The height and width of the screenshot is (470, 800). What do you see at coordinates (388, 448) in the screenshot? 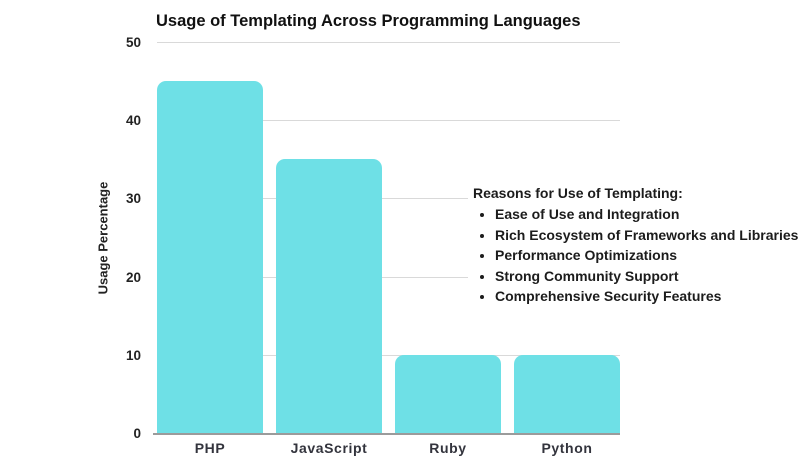
I see `x-axis-labels: PHP JavaScript Ruby Python` at bounding box center [388, 448].